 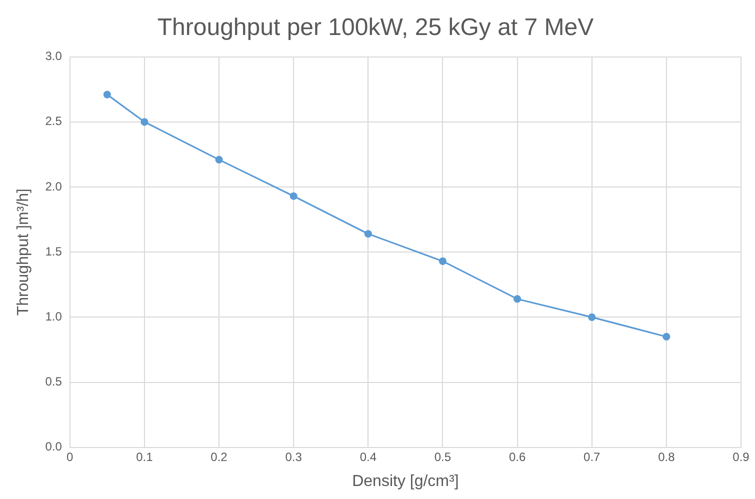 I want to click on chart-title: Throughput per 100kW, 25 kGy at 7 MeV, so click(x=375, y=28).